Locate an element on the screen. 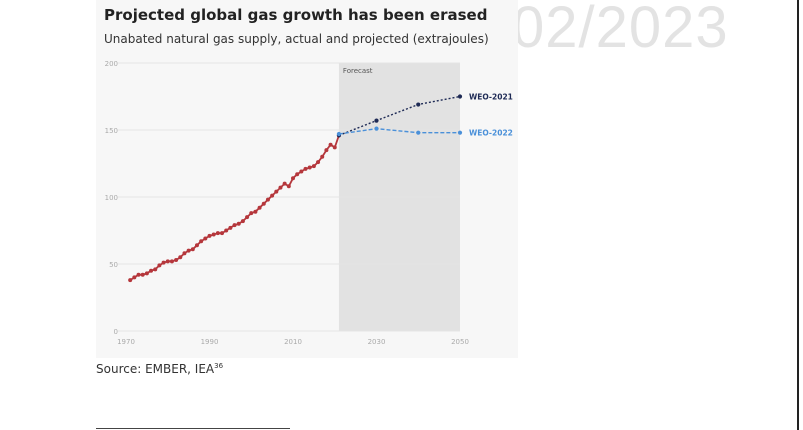 The height and width of the screenshot is (430, 803). source-reference: 36 is located at coordinates (219, 366).